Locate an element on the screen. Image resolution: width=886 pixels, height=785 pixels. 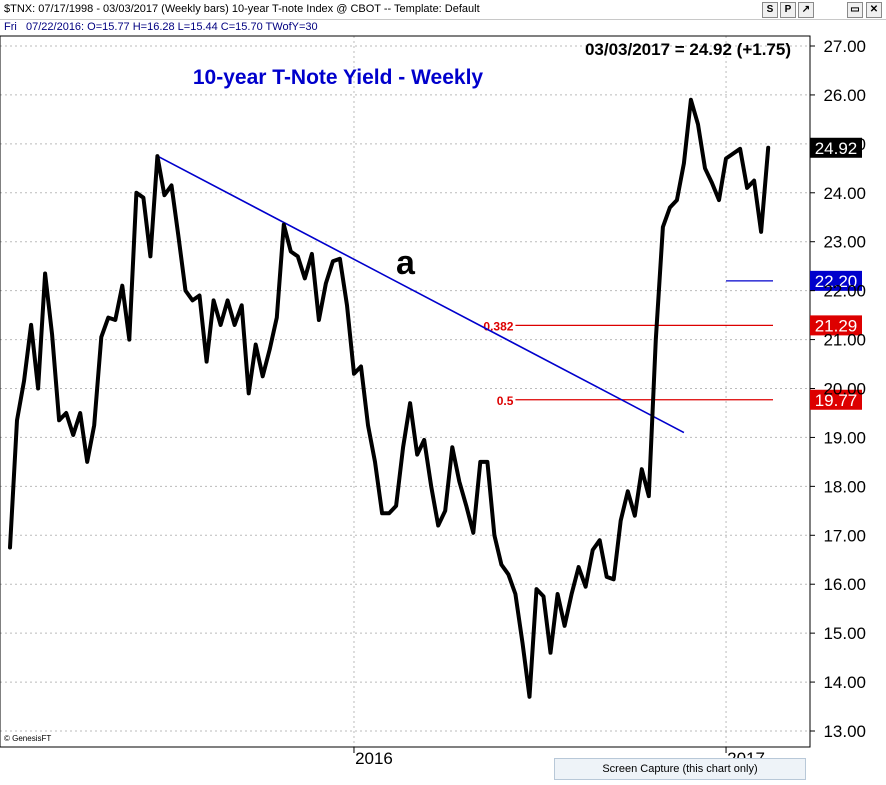
chart-title: 10-year T-Note Yield - Weekly is located at coordinates (338, 77).